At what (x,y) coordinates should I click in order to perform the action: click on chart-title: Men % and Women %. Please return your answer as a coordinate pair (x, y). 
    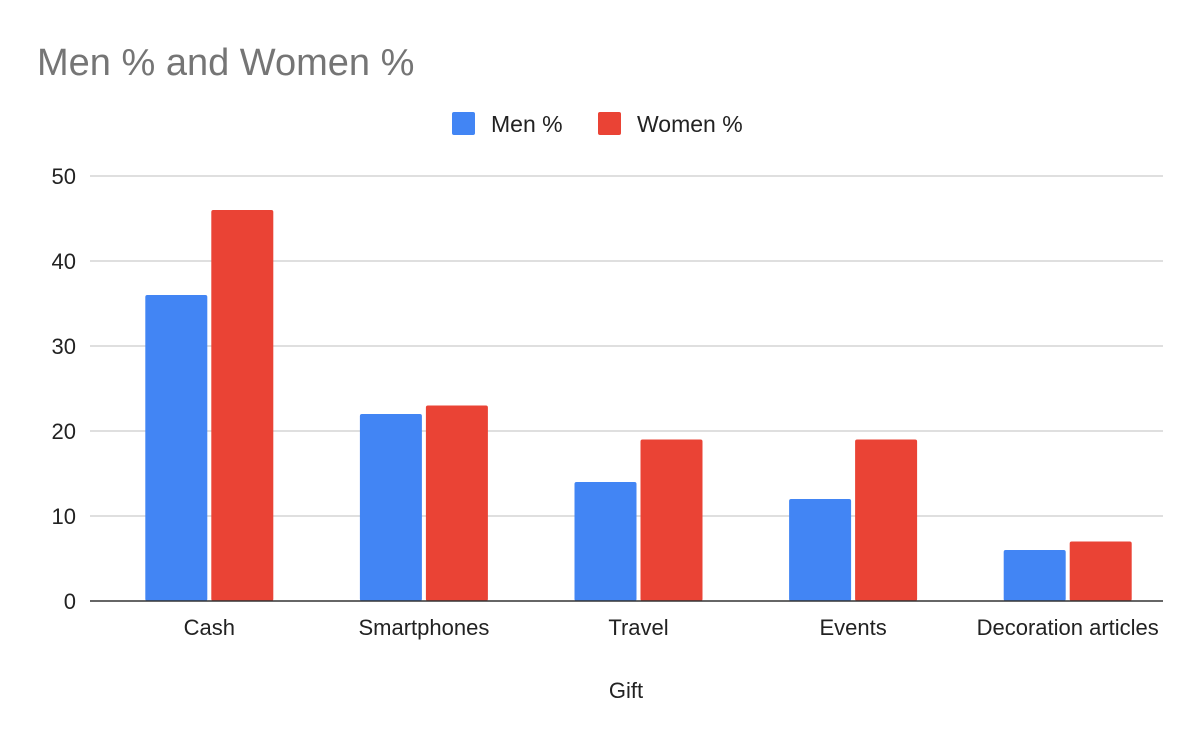
    Looking at the image, I should click on (225, 63).